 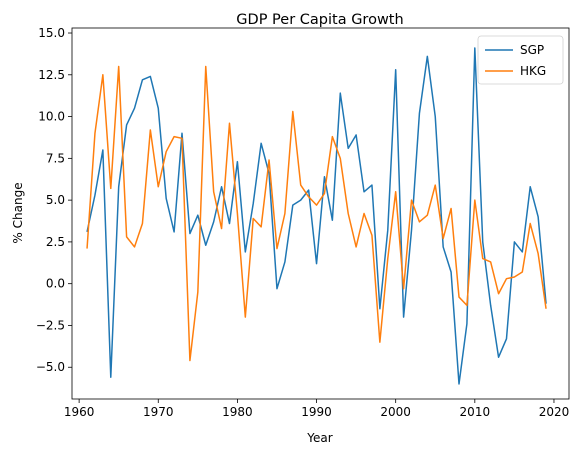 I want to click on x-tick-label: 1970, so click(x=158, y=412).